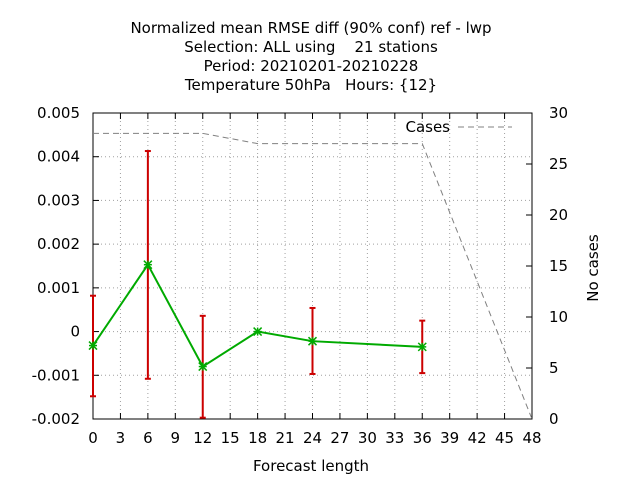 The width and height of the screenshot is (640, 480). I want to click on legend-label-cases: Cases, so click(427, 127).